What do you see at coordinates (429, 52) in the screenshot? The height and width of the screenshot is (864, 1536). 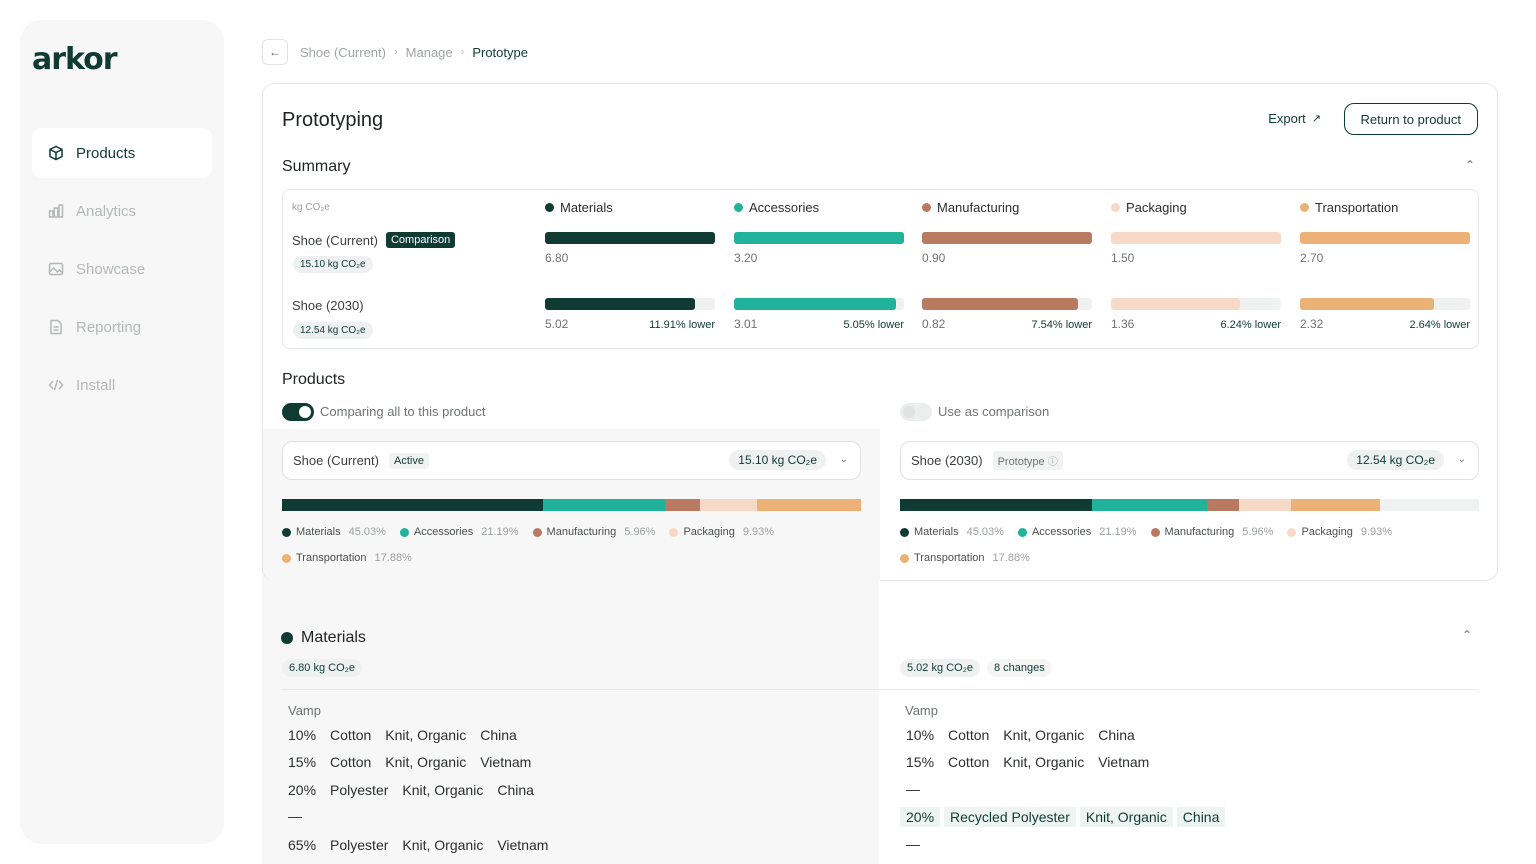 I see `breadcrumb-item: Manage` at bounding box center [429, 52].